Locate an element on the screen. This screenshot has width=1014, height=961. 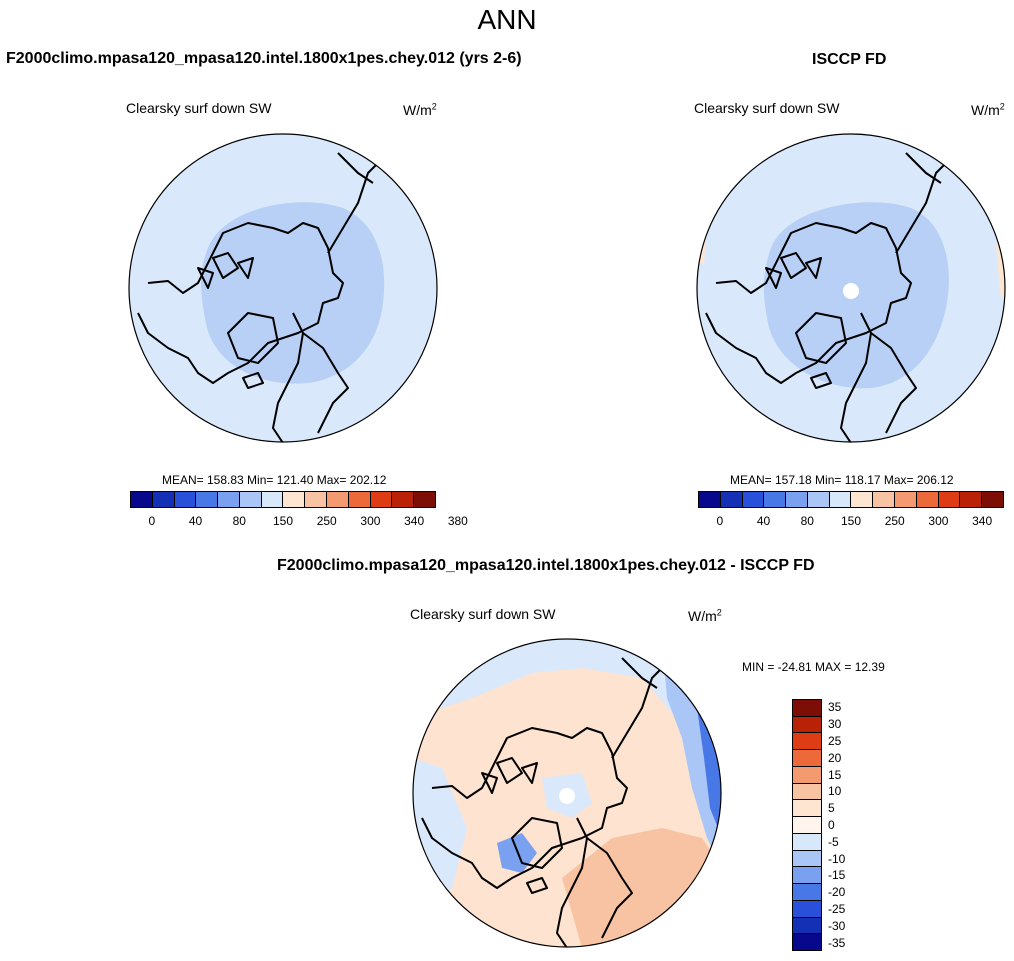
obs-case-title: ISCCP FD is located at coordinates (849, 59).